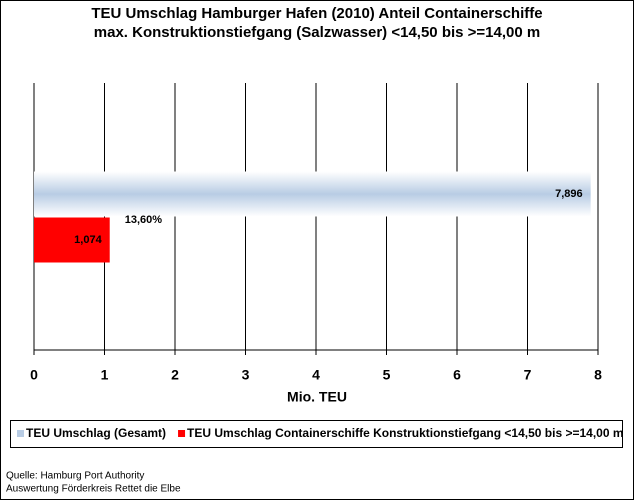 The height and width of the screenshot is (500, 634). I want to click on x-tick-label: 4, so click(316, 375).